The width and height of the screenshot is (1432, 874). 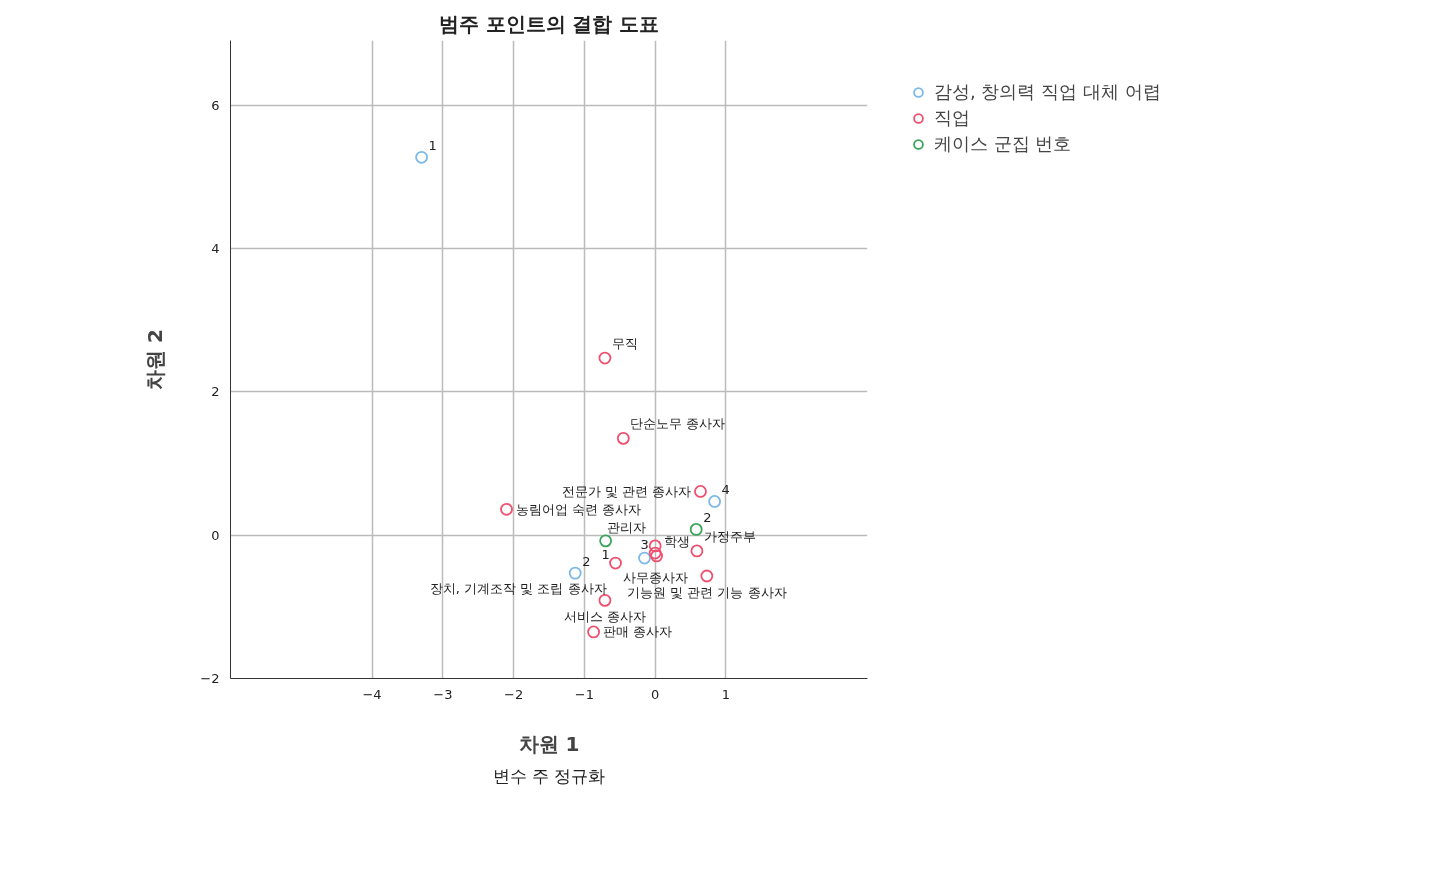 What do you see at coordinates (584, 694) in the screenshot?
I see `x-tick-label: −1` at bounding box center [584, 694].